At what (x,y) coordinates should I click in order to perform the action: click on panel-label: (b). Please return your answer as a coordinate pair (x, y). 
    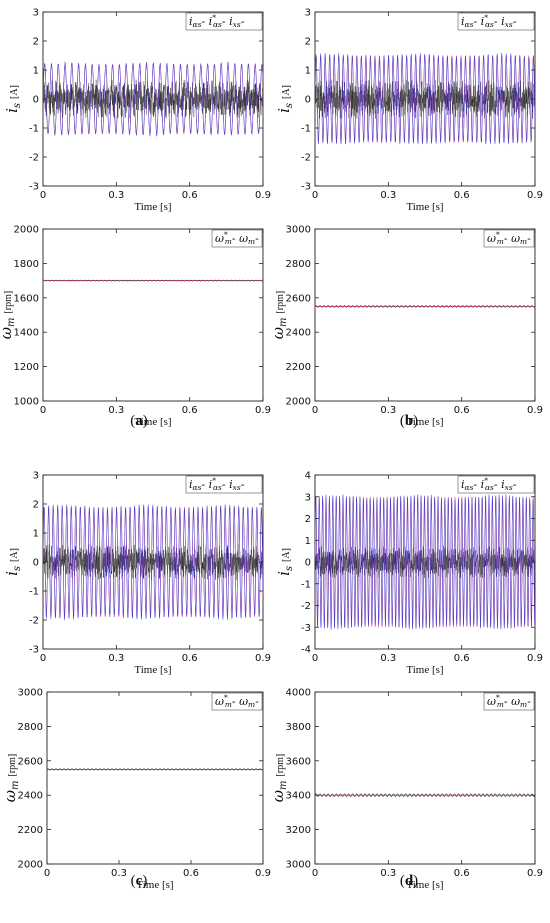
    Looking at the image, I should click on (409, 421).